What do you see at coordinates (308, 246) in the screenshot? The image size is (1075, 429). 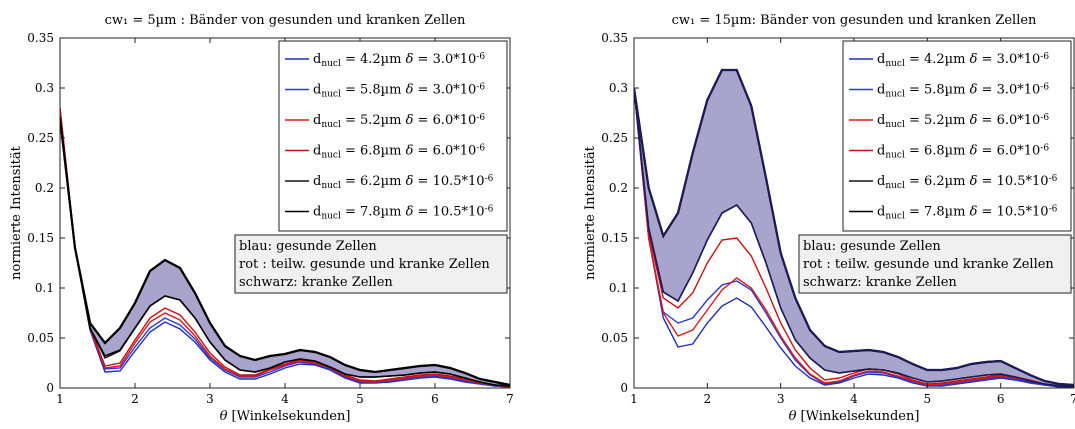 I see `annotation-line: blau: gesunde Zellen` at bounding box center [308, 246].